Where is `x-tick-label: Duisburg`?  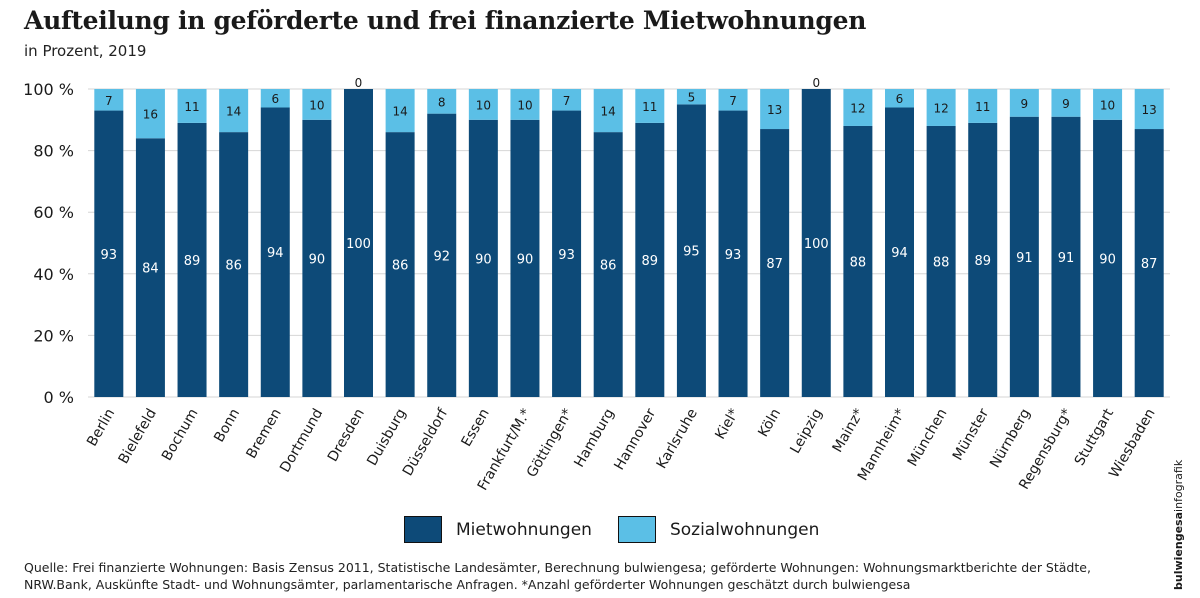
x-tick-label: Duisburg is located at coordinates (386, 437).